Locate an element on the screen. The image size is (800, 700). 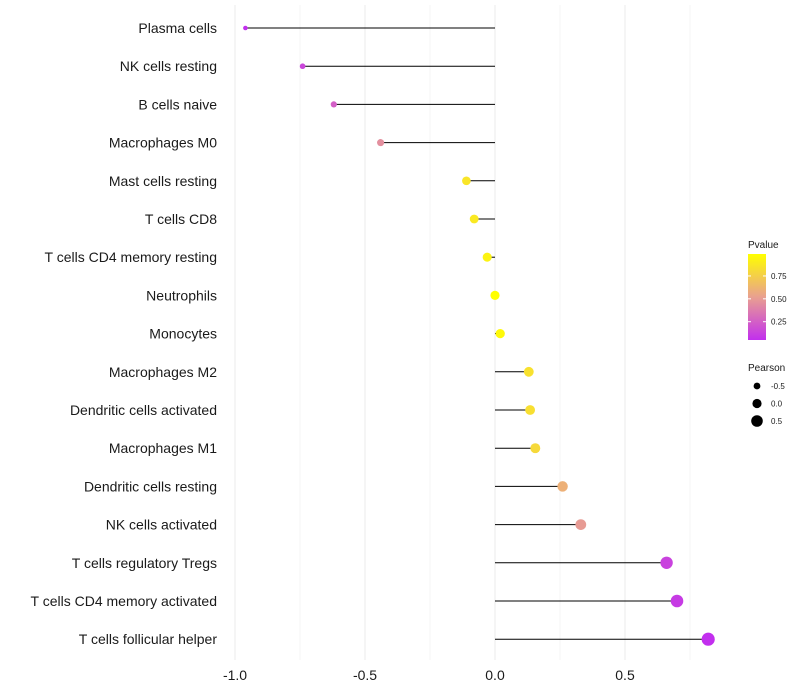
x-tick-label: -0.5 is located at coordinates (365, 675).